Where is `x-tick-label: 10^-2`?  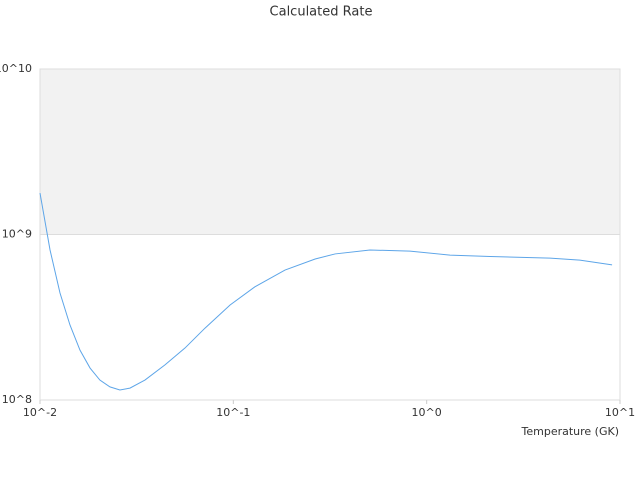
x-tick-label: 10^-2 is located at coordinates (40, 412).